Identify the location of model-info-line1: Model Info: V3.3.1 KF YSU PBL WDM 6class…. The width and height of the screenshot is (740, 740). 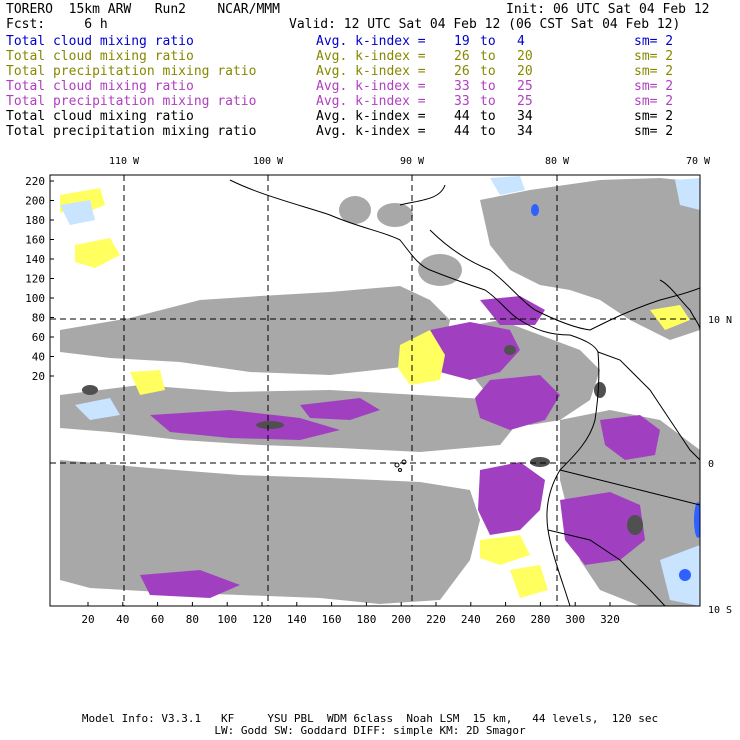
(370, 718).